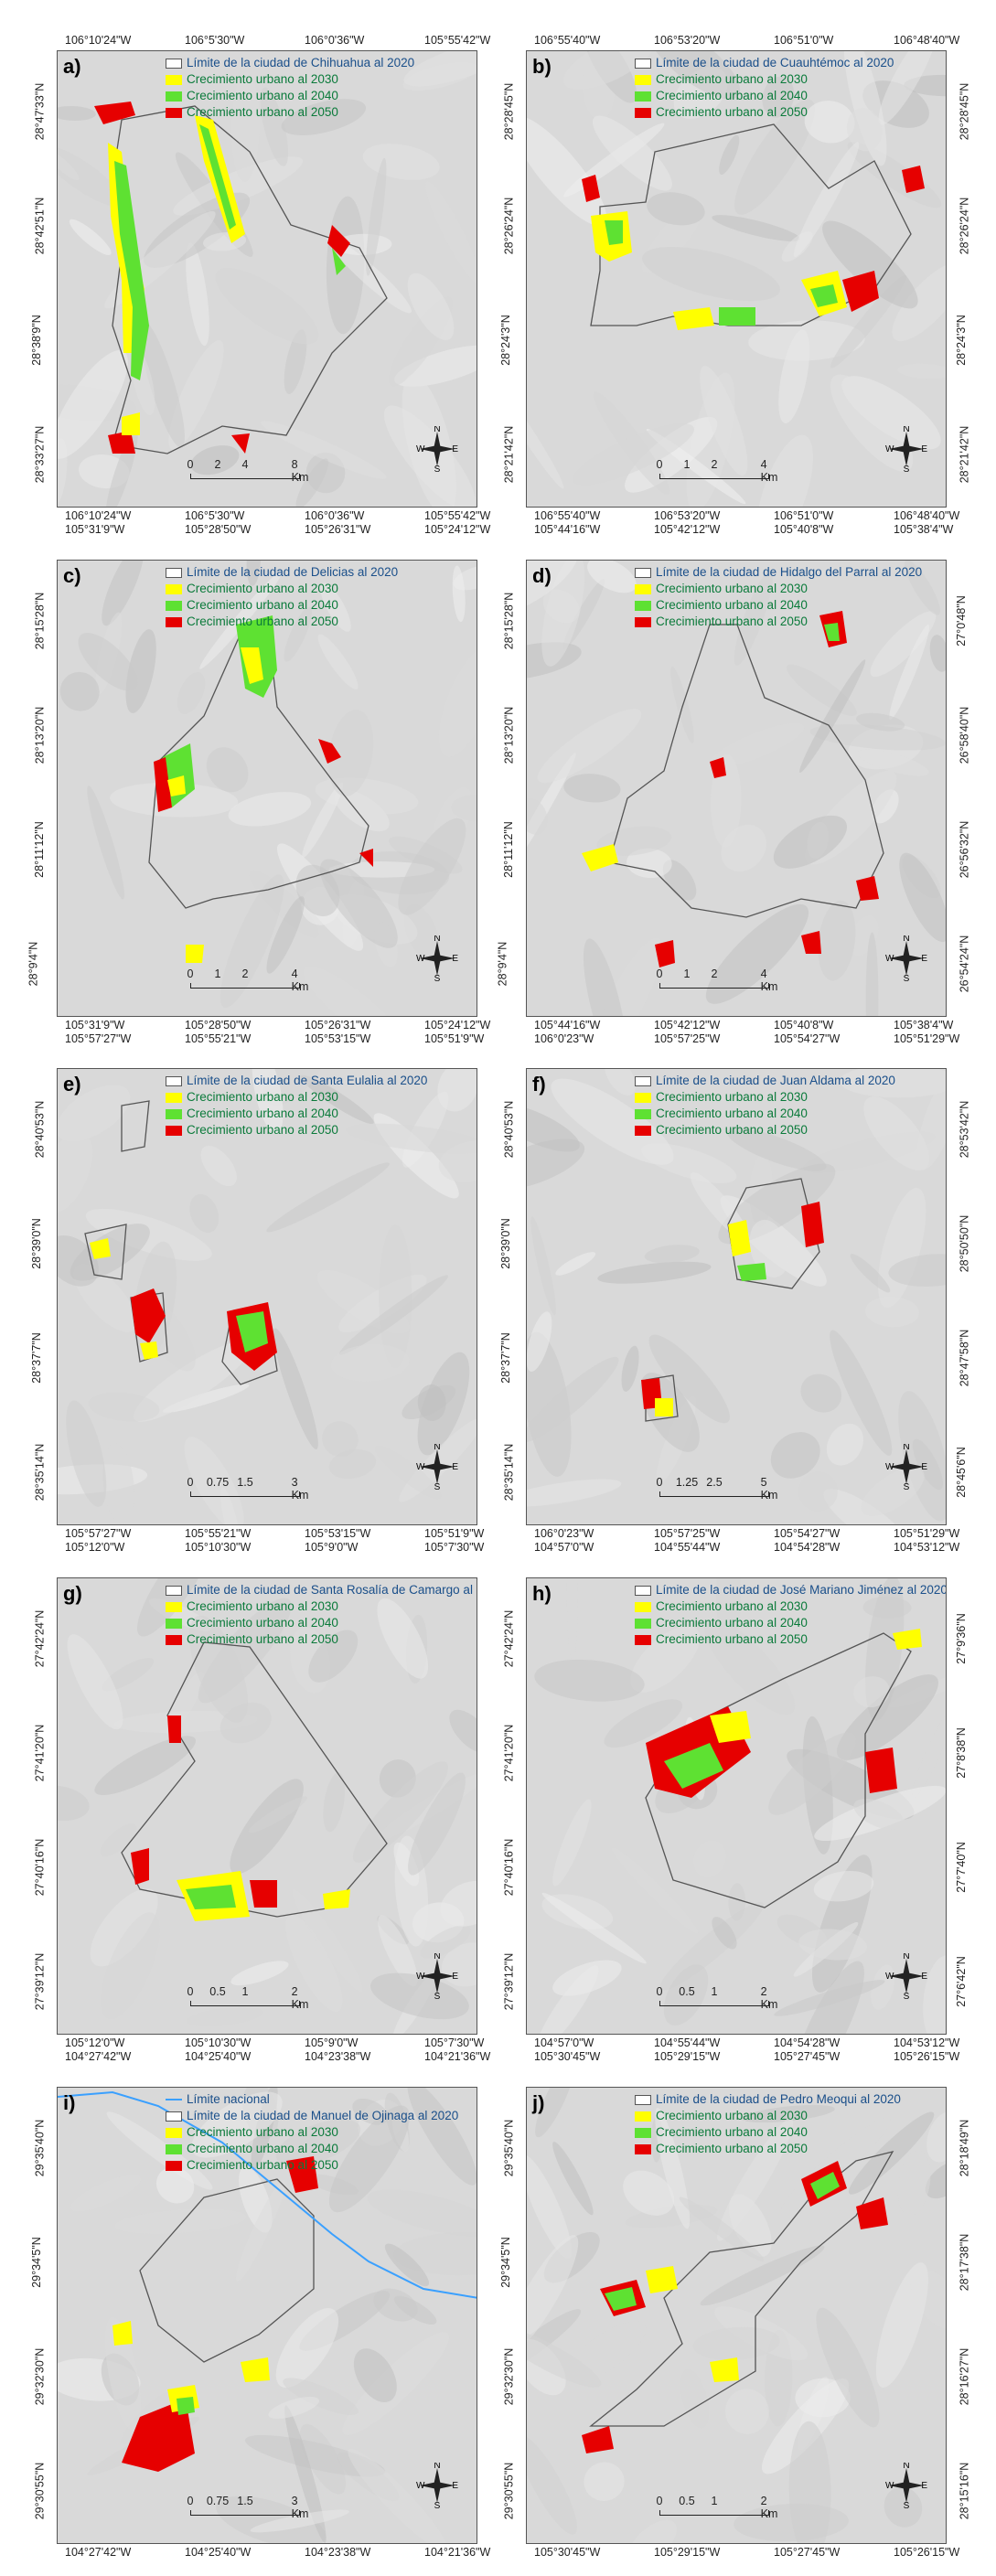  I want to click on coord-left: 28°37'7"N, so click(36, 1358).